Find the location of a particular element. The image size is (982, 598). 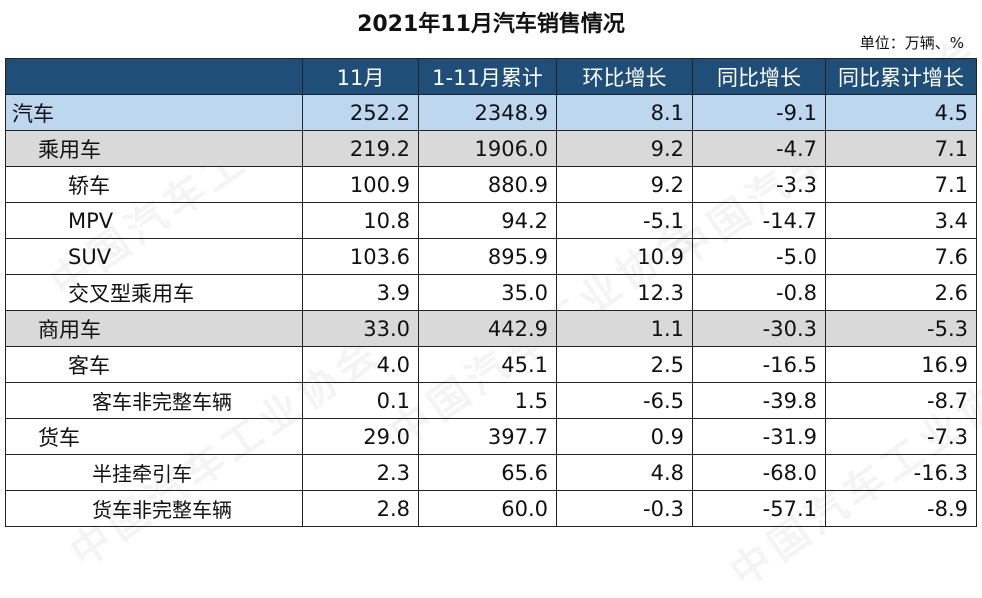

table-row: 轿车 100.9 880.9 9.2 -3.3 7.1 is located at coordinates (491, 184).